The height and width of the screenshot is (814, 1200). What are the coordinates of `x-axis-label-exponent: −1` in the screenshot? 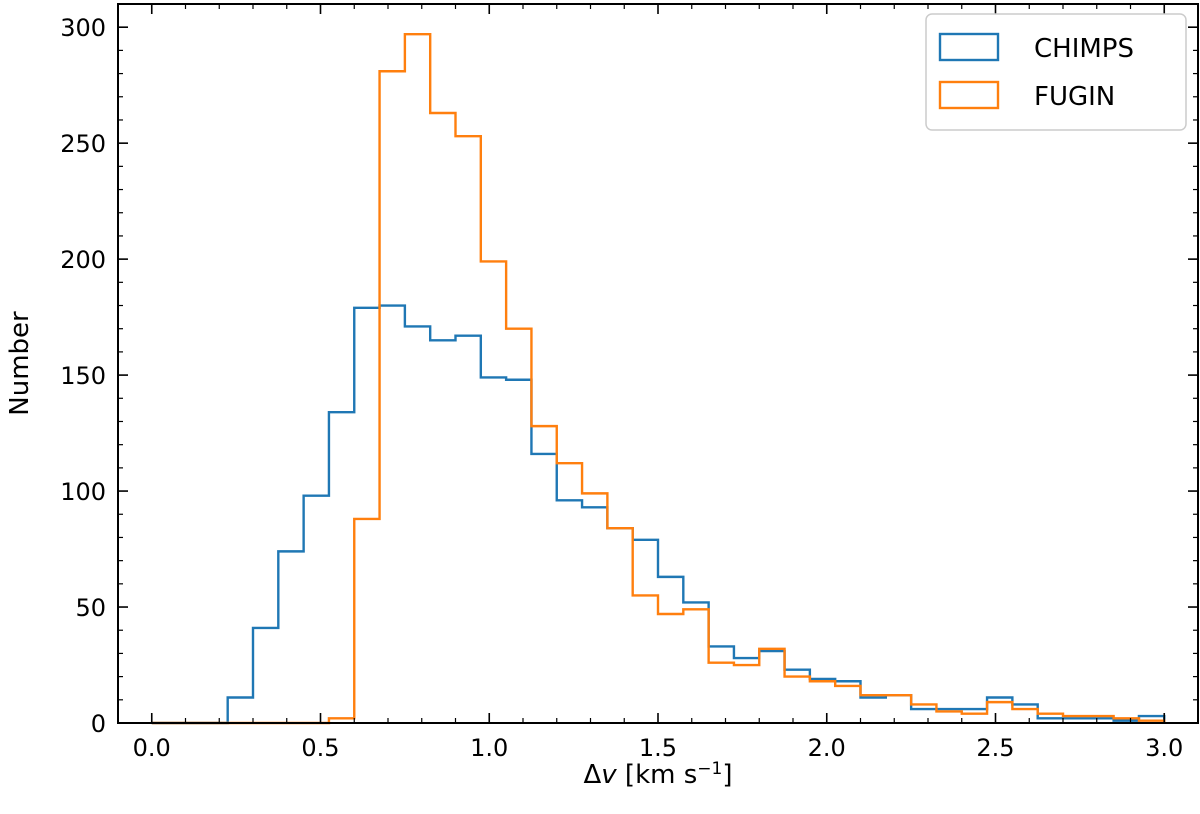 It's located at (709, 769).